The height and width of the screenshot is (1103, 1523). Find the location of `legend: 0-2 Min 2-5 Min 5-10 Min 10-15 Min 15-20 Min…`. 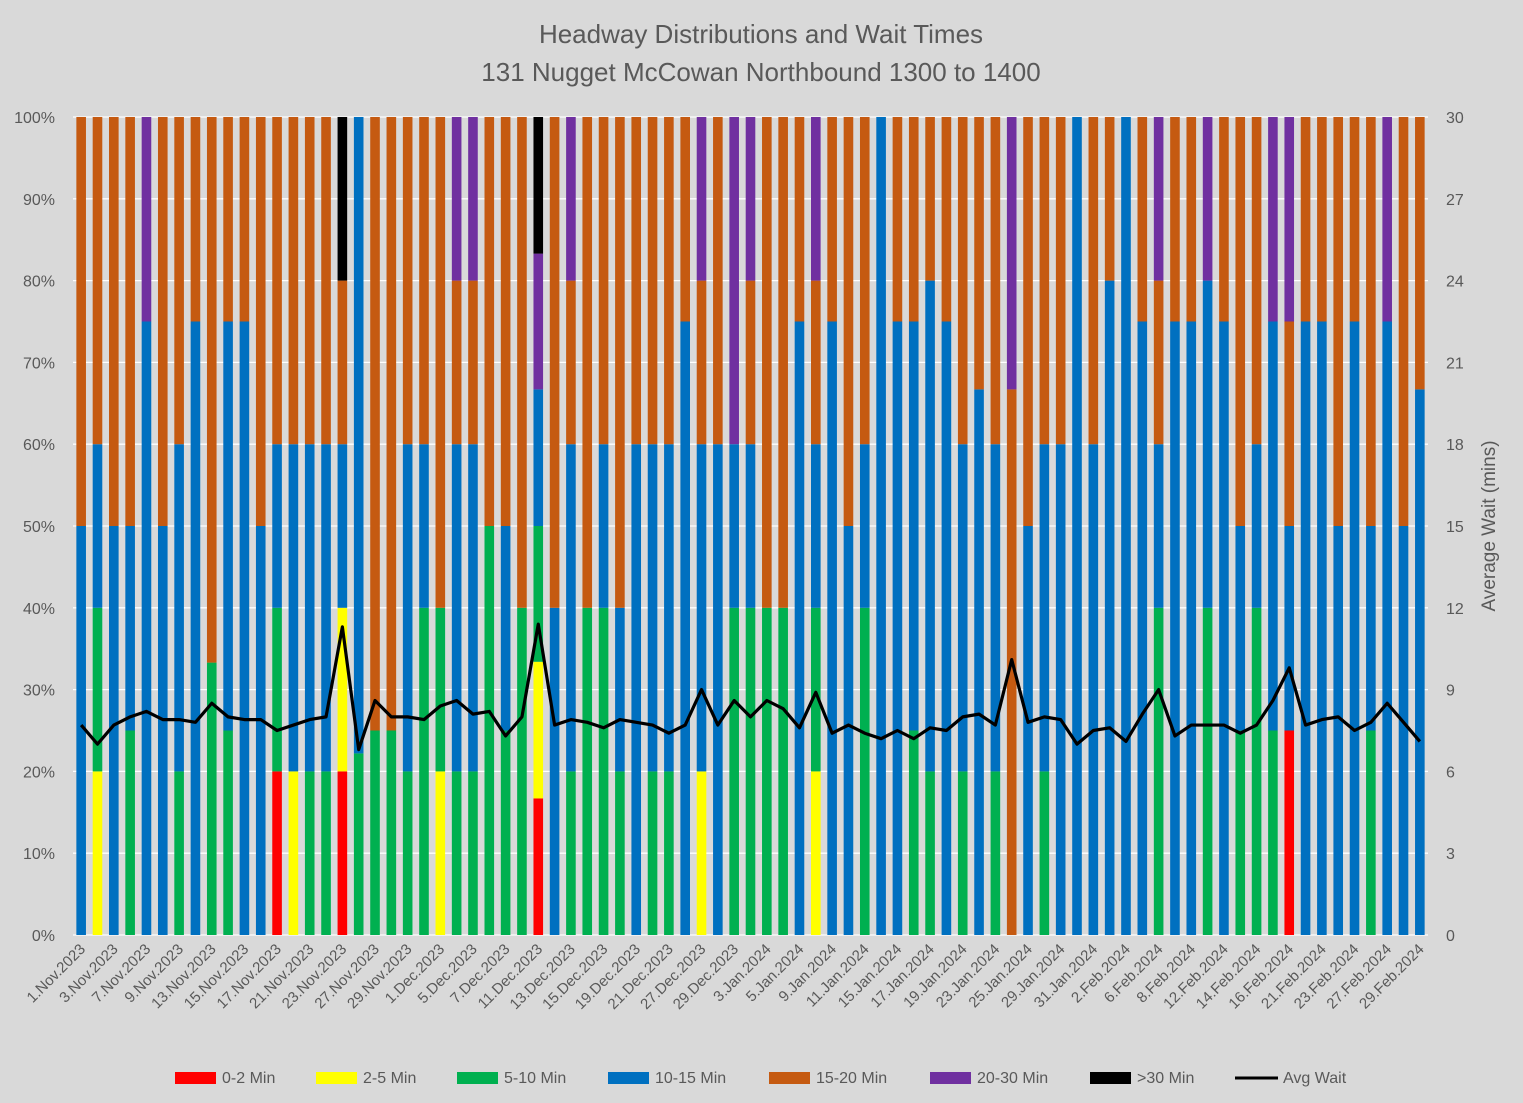

legend: 0-2 Min 2-5 Min 5-10 Min 10-15 Min 15-20 Min… is located at coordinates (761, 1078).